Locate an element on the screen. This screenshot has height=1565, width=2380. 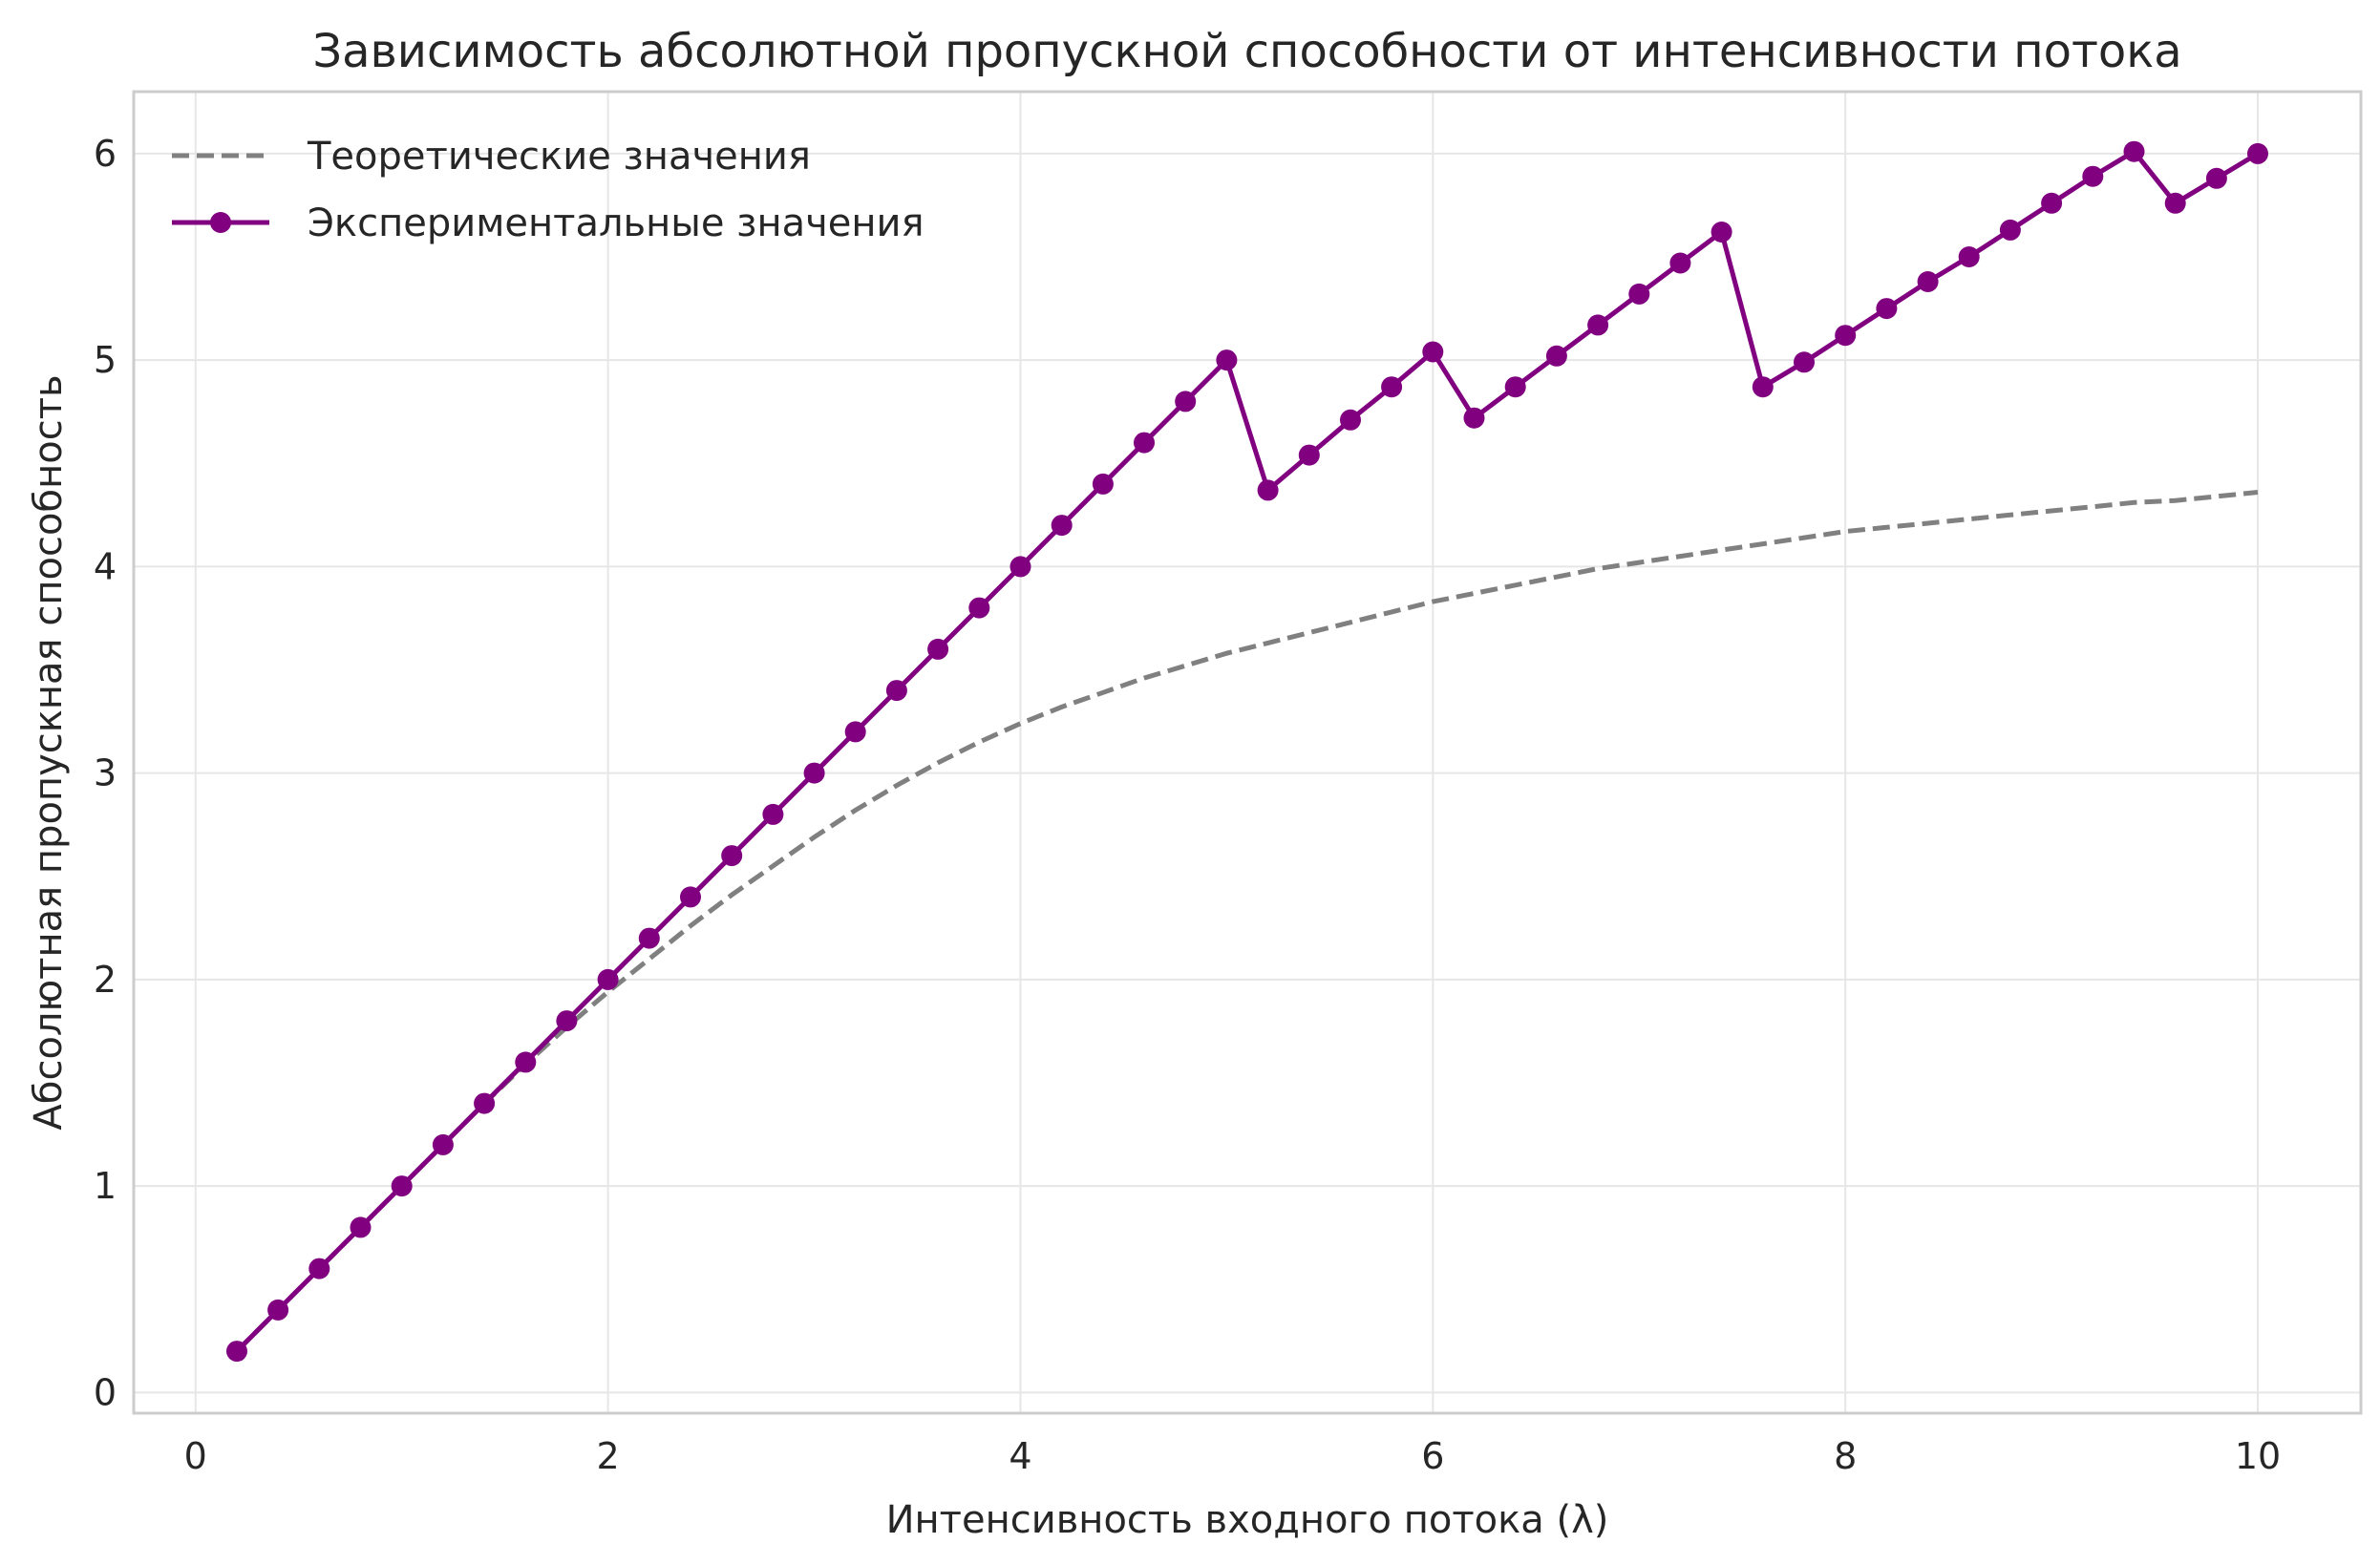
x-axis-label: Интенсивность входного потока (λ) is located at coordinates (1247, 1520).